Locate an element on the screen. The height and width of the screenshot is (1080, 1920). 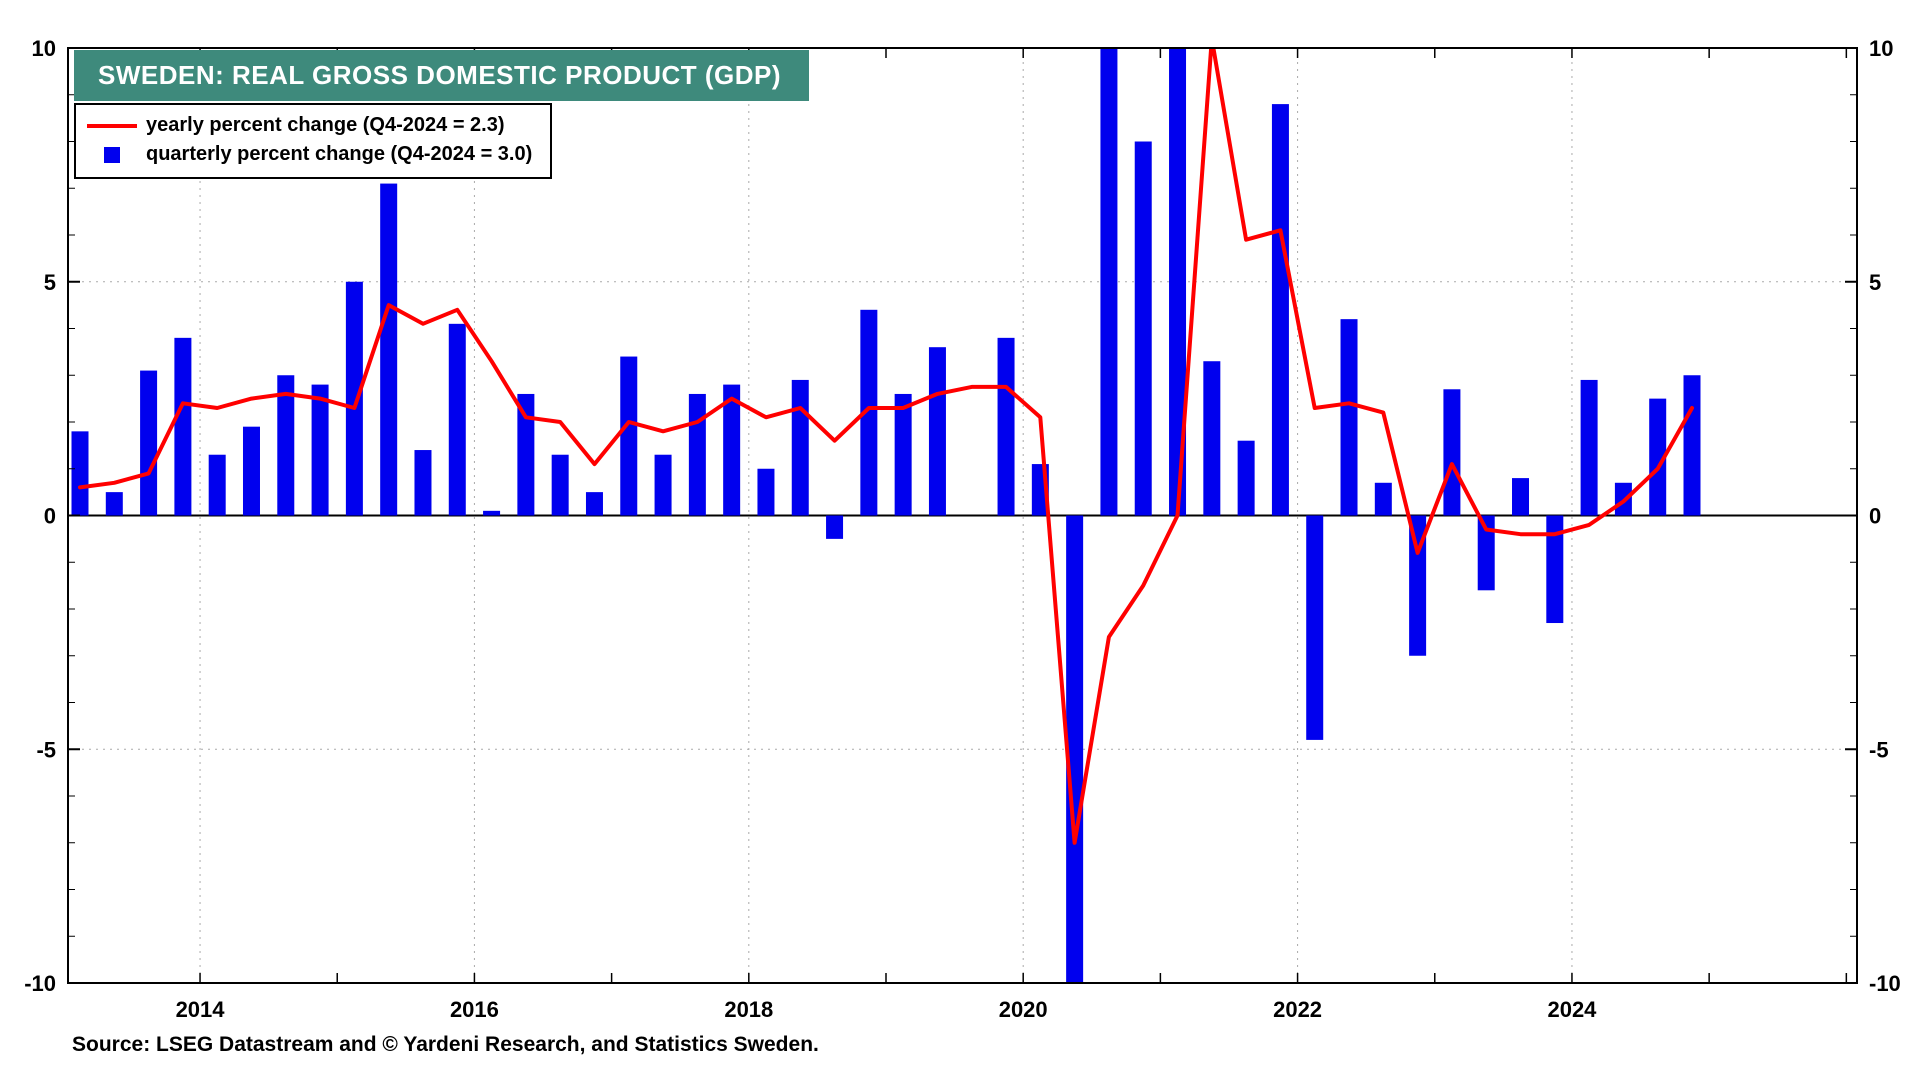
x-tick-label: 2022 is located at coordinates (1297, 1009).